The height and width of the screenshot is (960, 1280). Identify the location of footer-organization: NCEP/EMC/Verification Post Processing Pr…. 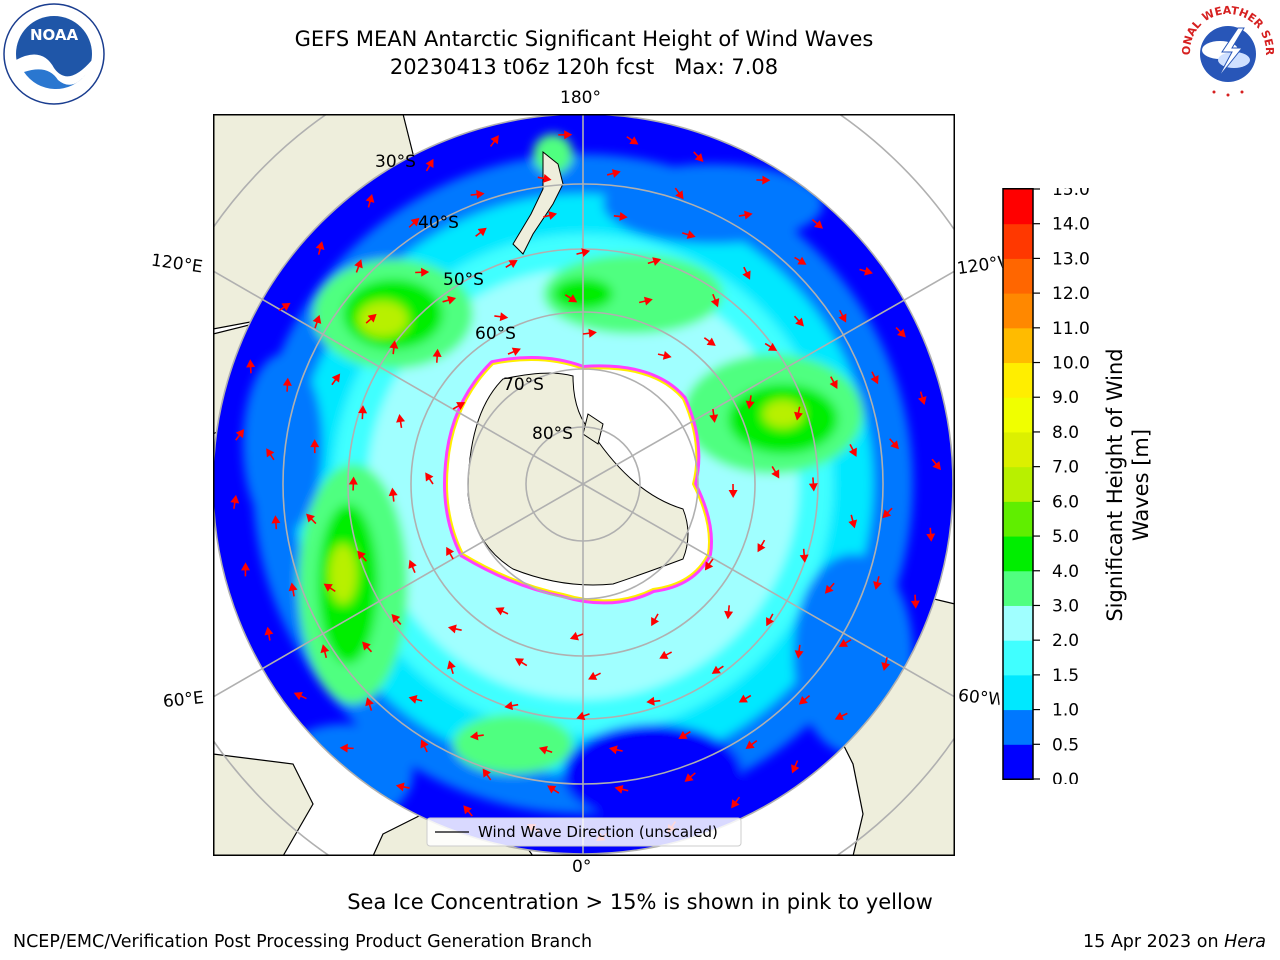
(303, 942).